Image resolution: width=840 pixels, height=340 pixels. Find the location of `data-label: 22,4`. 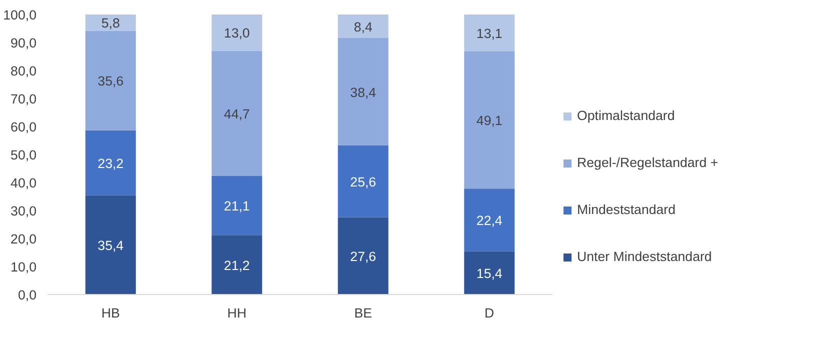

data-label: 22,4 is located at coordinates (489, 220).